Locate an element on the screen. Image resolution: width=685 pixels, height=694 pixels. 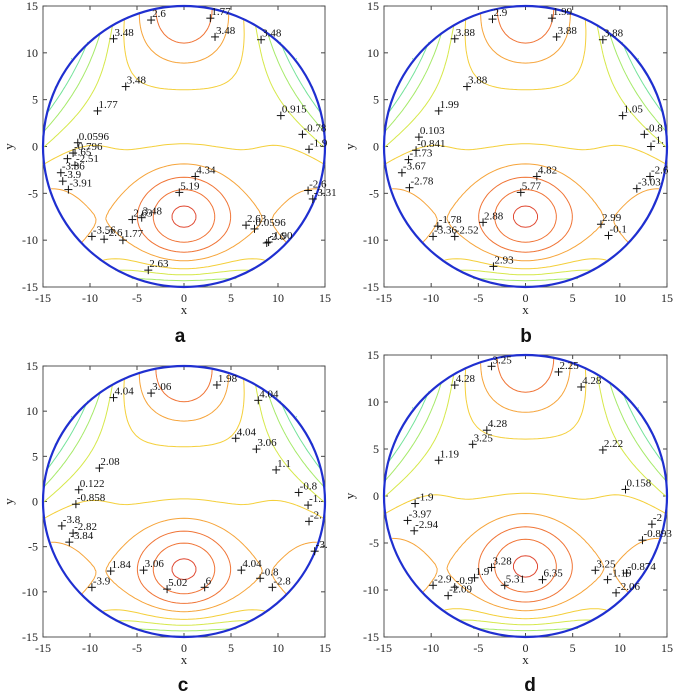
contour-label: 2.63 is located at coordinates (159, 264).